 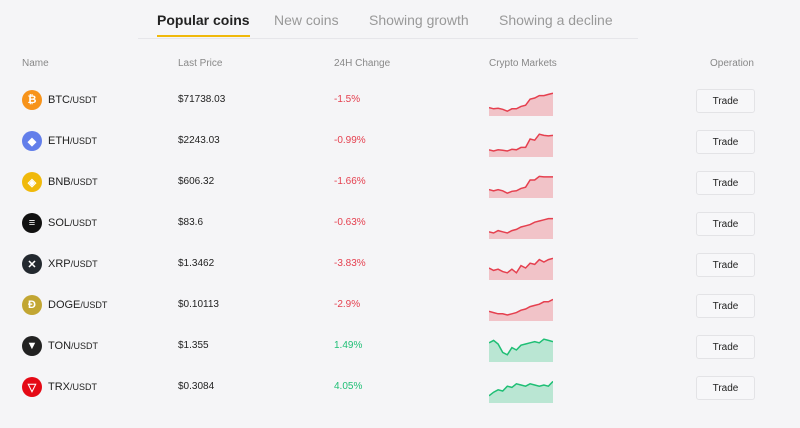 I want to click on last-price: $2243.03, so click(x=199, y=140).